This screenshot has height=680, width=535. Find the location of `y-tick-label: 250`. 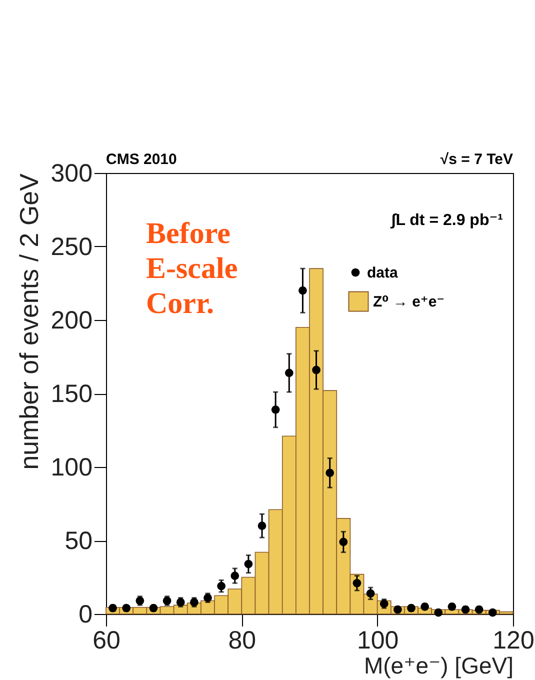

y-tick-label: 250 is located at coordinates (71, 247).